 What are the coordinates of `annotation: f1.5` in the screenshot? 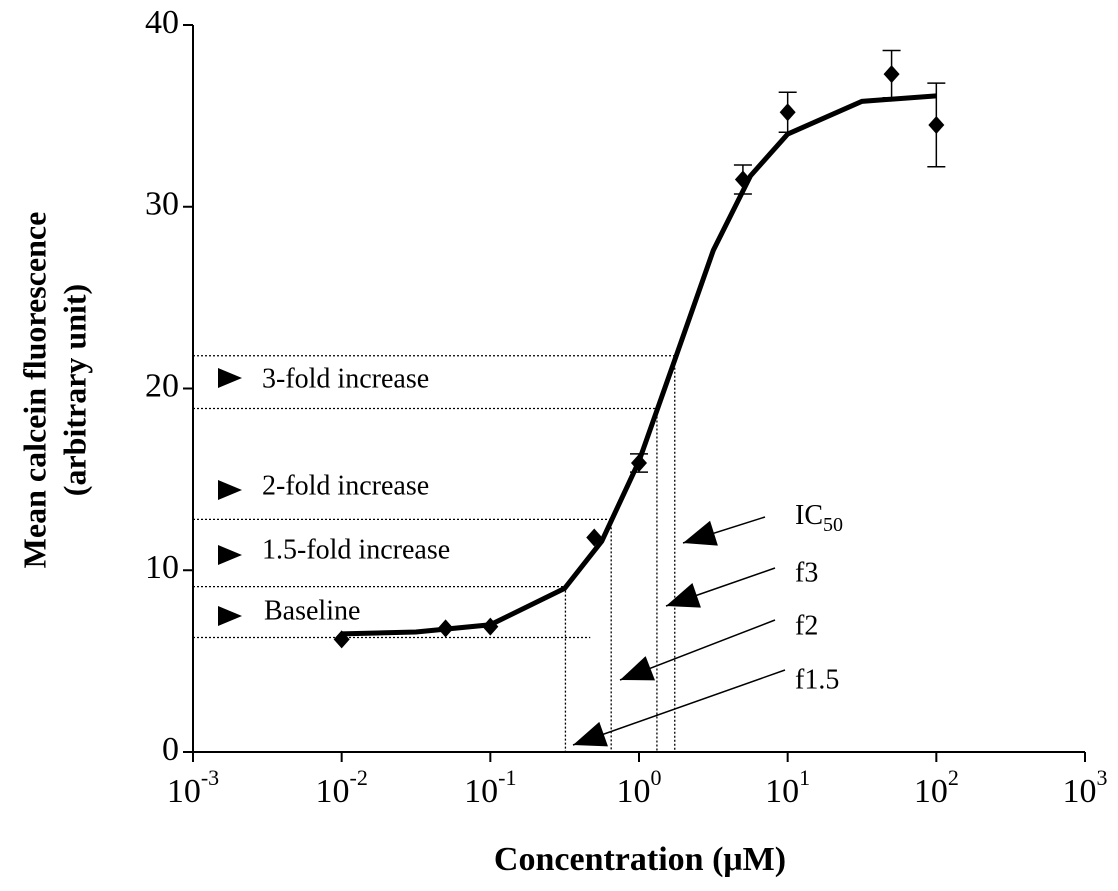 It's located at (817, 679).